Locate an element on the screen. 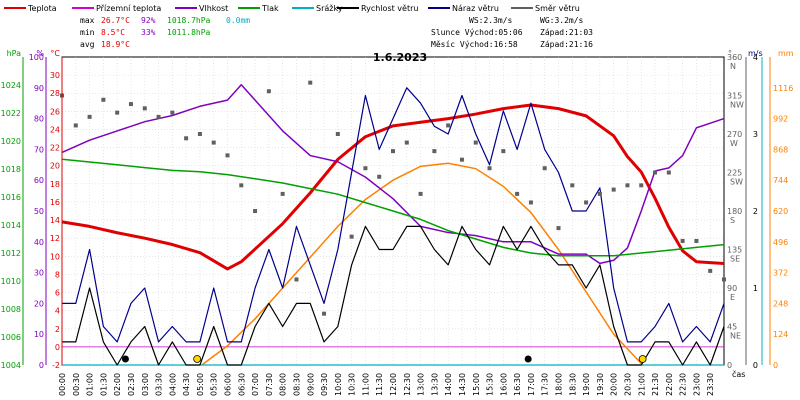  axis-mm-tick: 868 is located at coordinates (780, 149).